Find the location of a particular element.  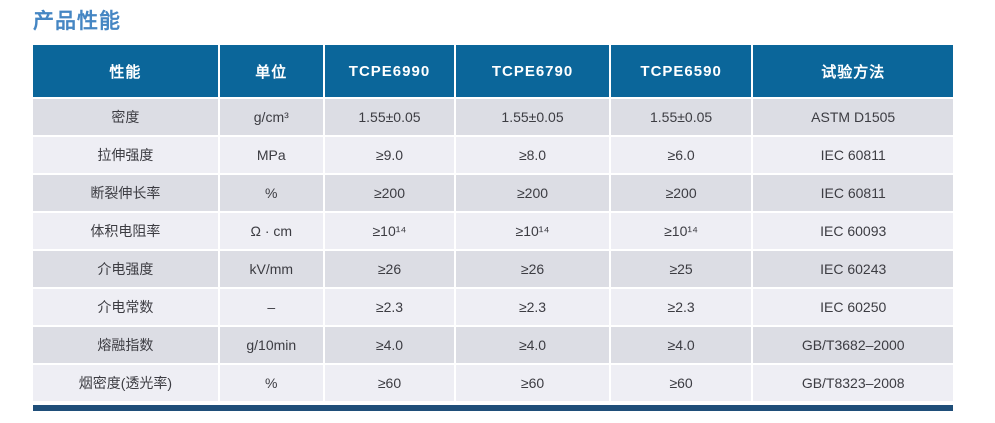

page-title: 产品性能 is located at coordinates (77, 21).